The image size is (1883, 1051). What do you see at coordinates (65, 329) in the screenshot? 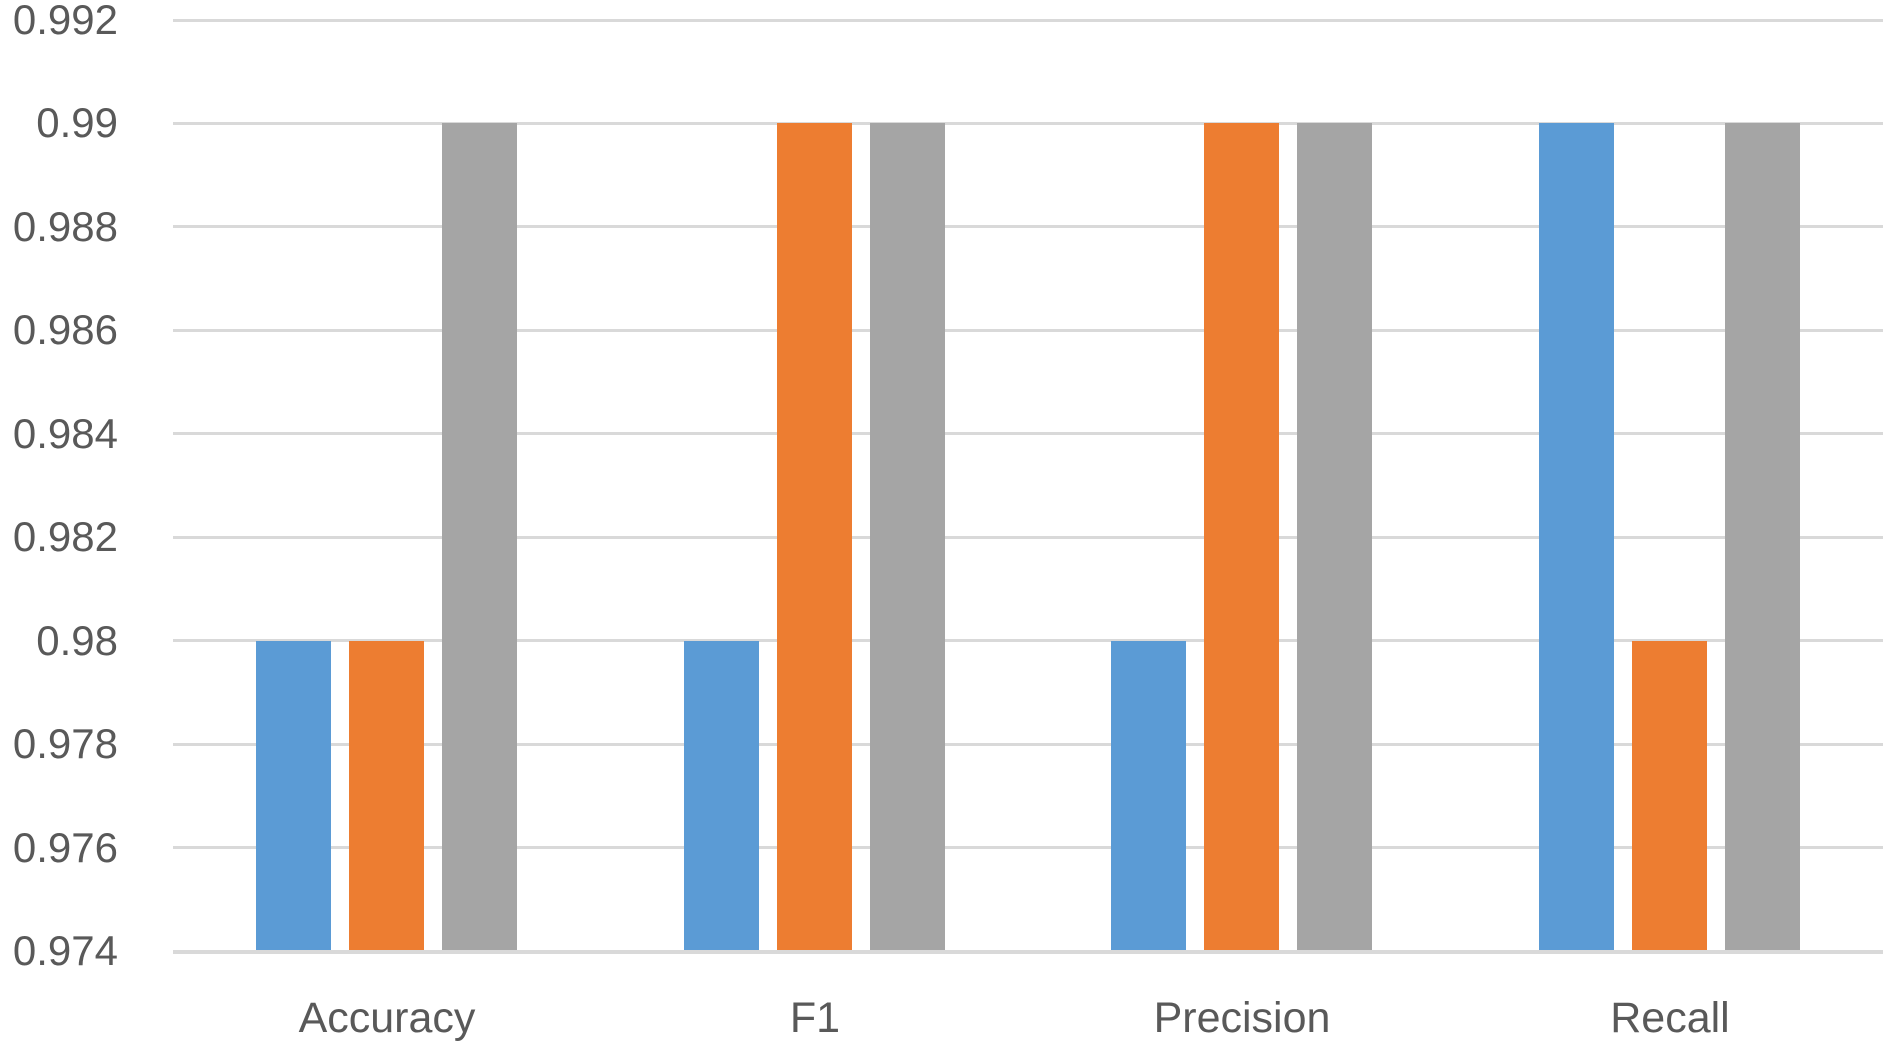
I see `y-tick-label: 0.986` at bounding box center [65, 329].